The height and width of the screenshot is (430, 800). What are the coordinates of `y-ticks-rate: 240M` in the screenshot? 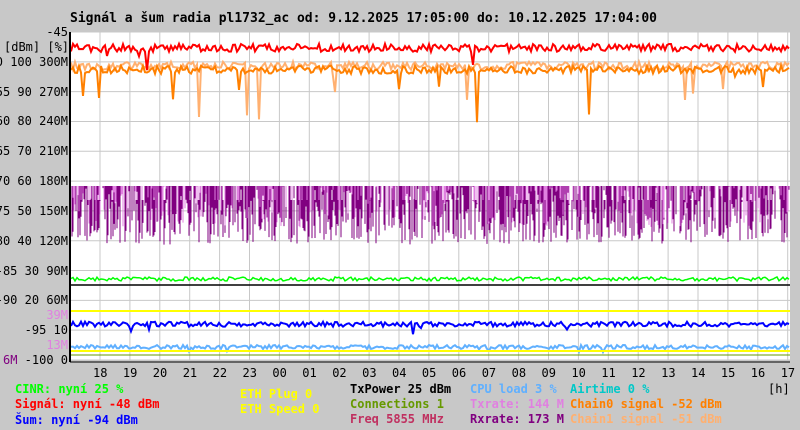 It's located at (49, 121).